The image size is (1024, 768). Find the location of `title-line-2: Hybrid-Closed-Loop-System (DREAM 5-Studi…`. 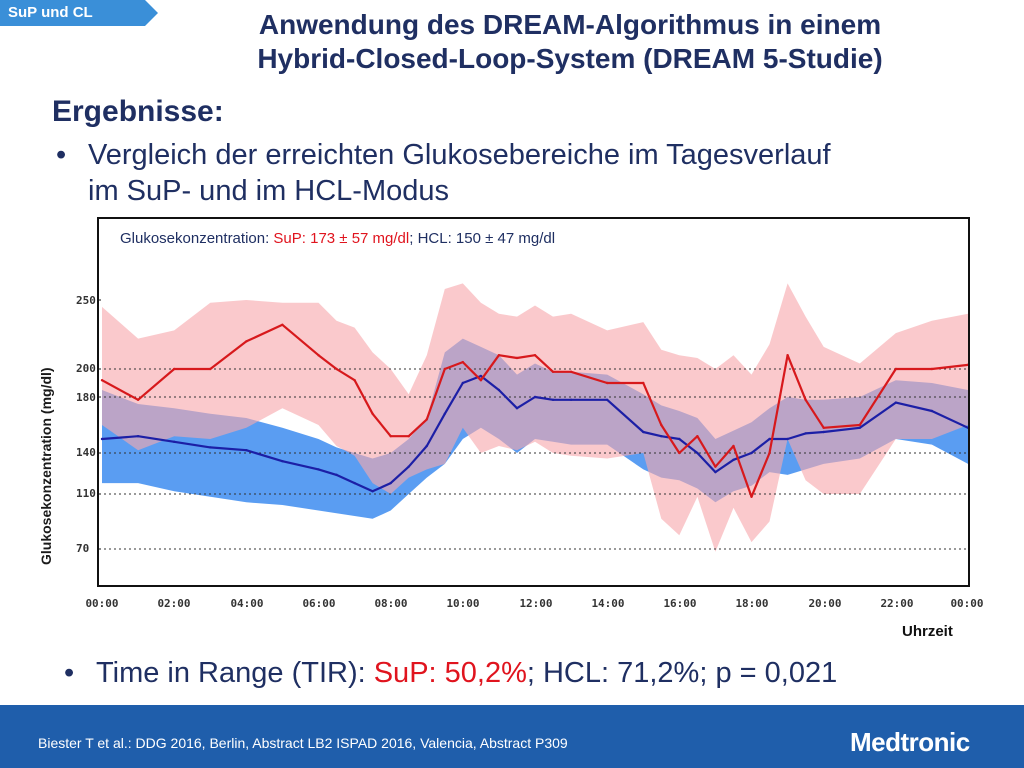

title-line-2: Hybrid-Closed-Loop-System (DREAM 5-Studi… is located at coordinates (570, 58).